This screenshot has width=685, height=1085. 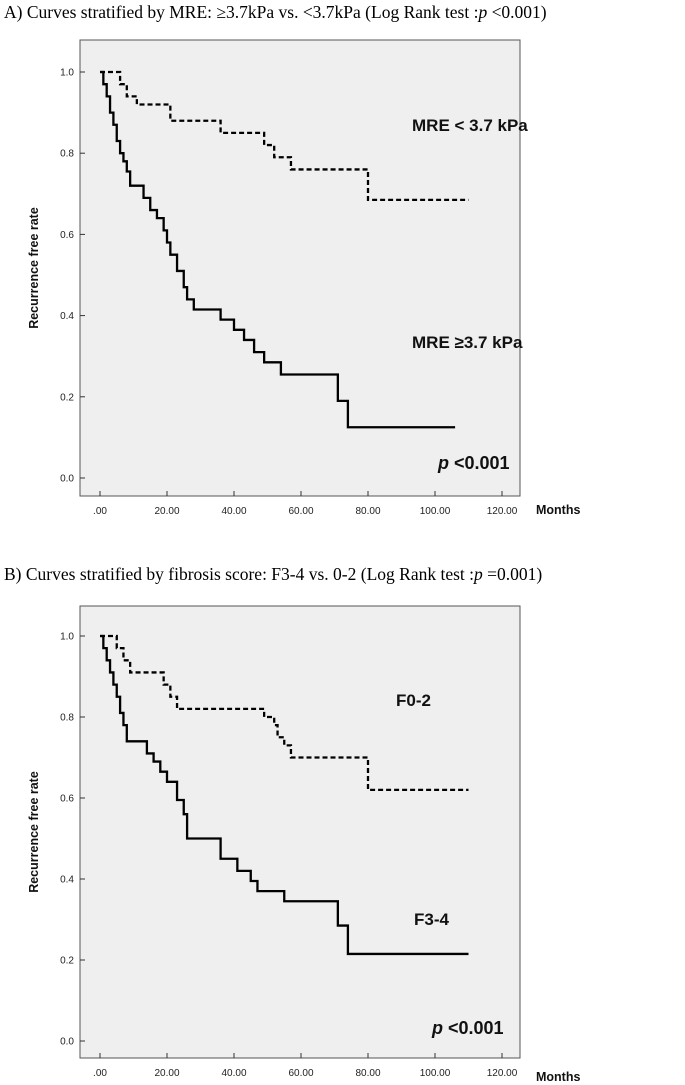 What do you see at coordinates (413, 700) in the screenshot?
I see `series-label: F0-2` at bounding box center [413, 700].